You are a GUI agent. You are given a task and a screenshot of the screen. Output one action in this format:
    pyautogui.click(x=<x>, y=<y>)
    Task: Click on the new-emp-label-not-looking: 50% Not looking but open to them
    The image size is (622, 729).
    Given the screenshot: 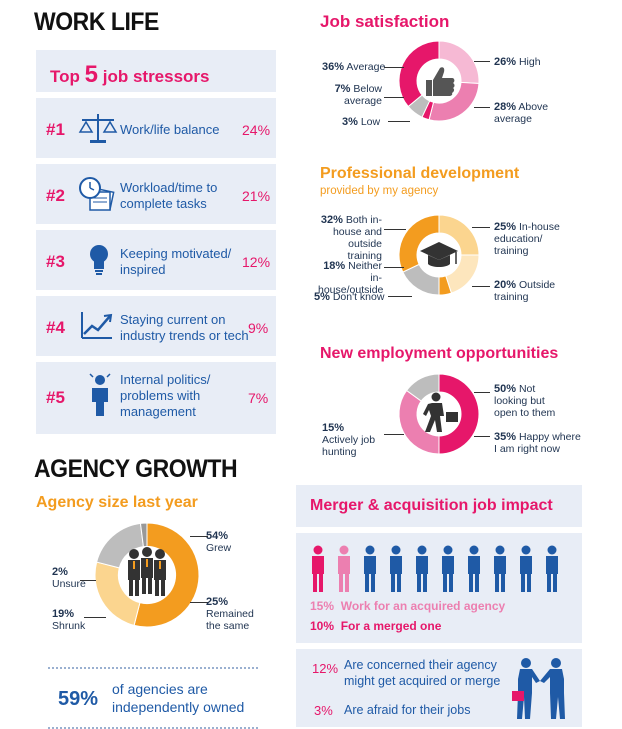 What is the action you would take?
    pyautogui.click(x=525, y=401)
    